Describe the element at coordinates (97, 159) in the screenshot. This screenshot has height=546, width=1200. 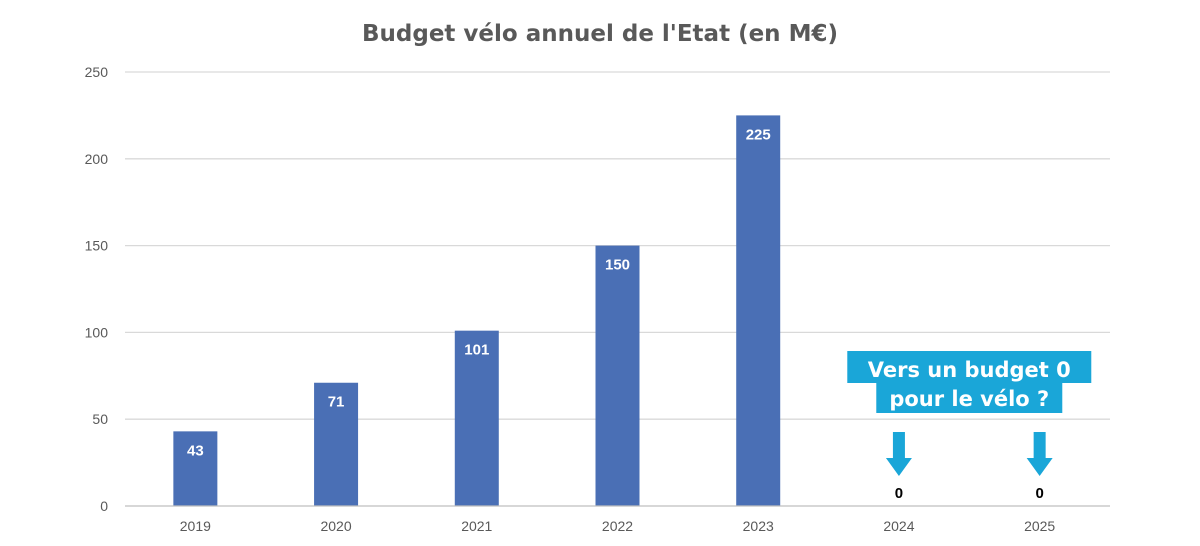
I see `y-tick-label: 200` at that location.